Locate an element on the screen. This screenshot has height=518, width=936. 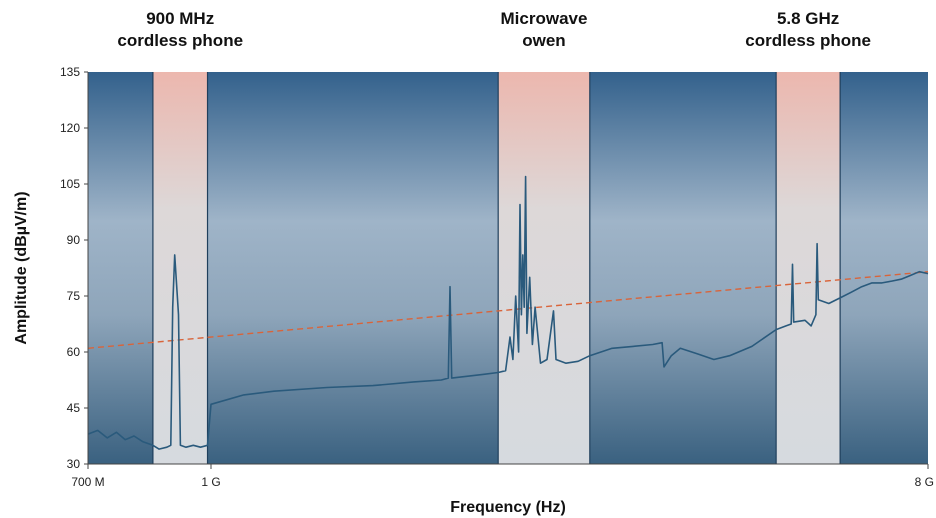
y-tick-label-5: 105 is located at coordinates (70, 184).